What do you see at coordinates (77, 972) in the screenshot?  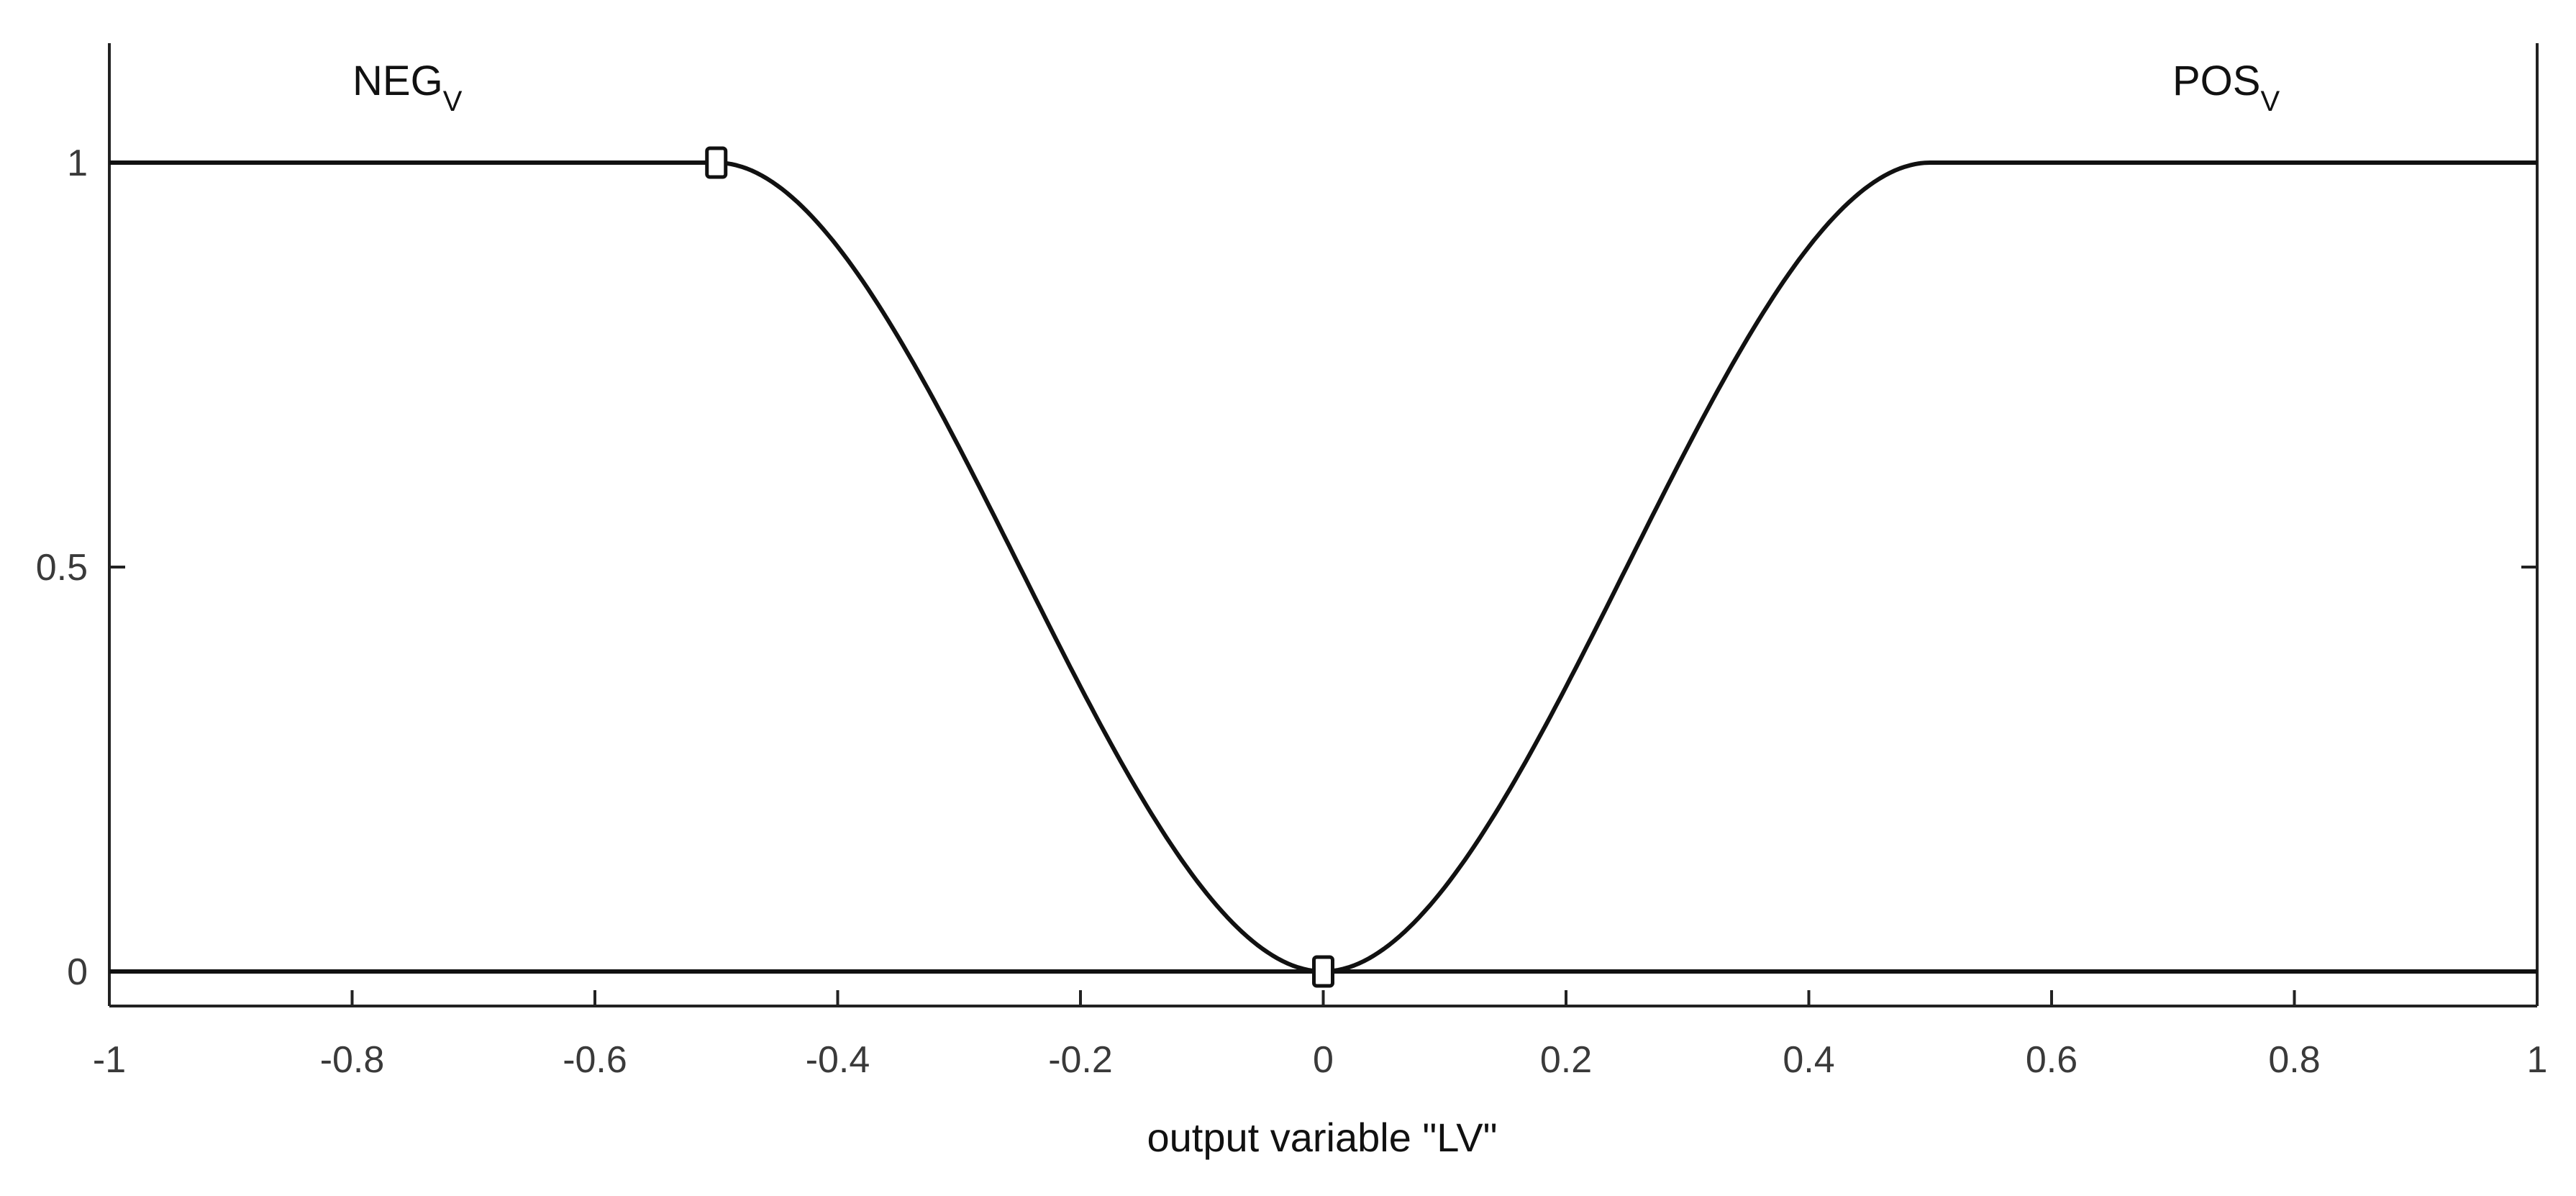 I see `y-tick-label: 0` at bounding box center [77, 972].